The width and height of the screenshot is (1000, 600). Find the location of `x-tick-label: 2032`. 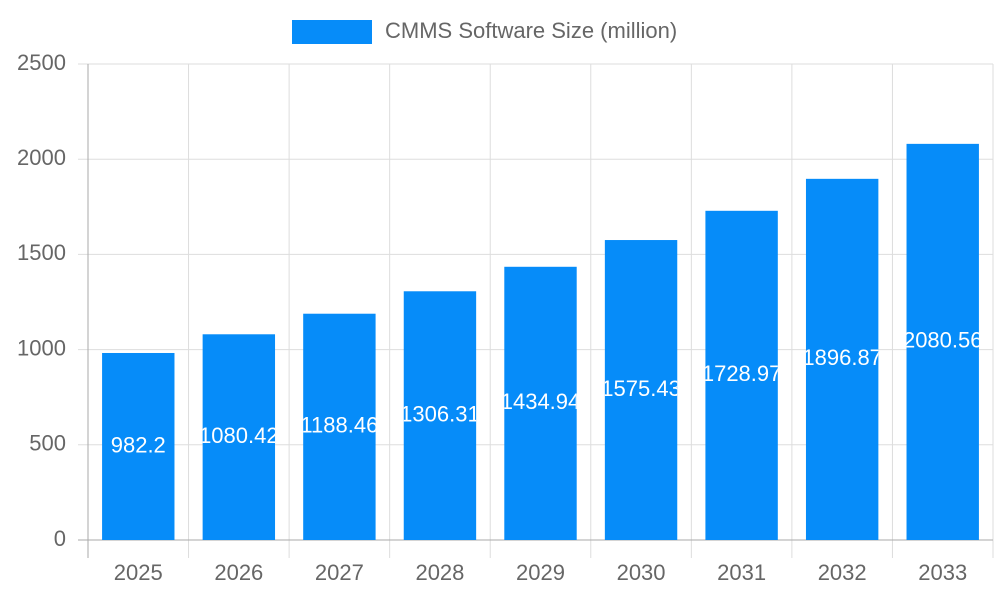

x-tick-label: 2032 is located at coordinates (842, 572).